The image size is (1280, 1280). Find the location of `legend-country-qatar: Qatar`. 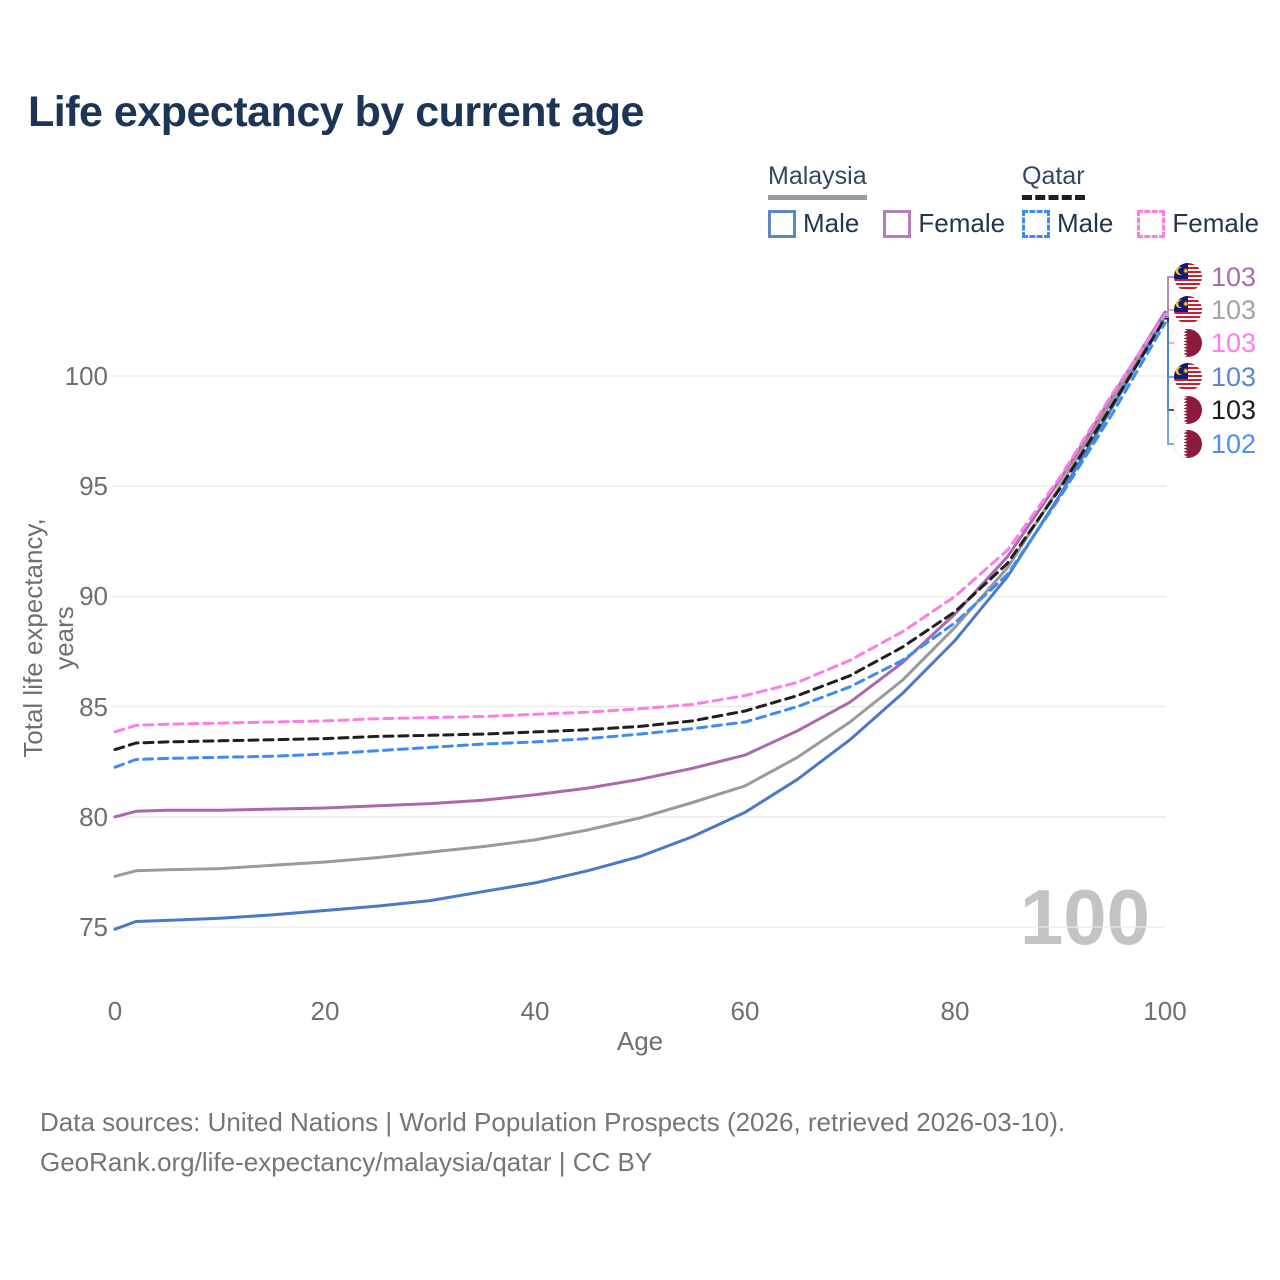

legend-country-qatar: Qatar is located at coordinates (1053, 181).